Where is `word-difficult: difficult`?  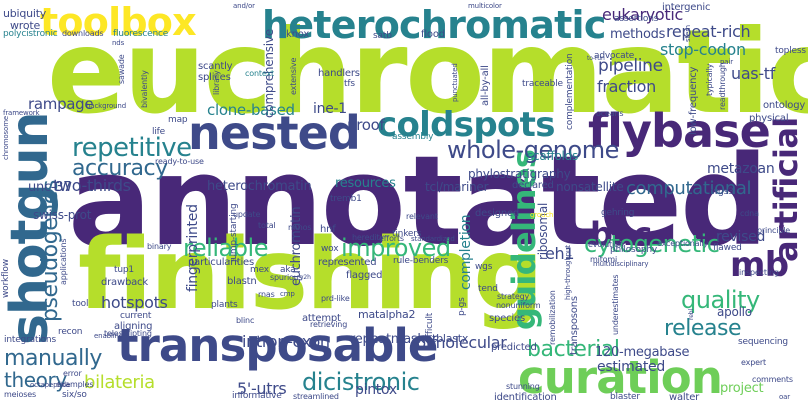 word-difficult: difficult is located at coordinates (430, 328).